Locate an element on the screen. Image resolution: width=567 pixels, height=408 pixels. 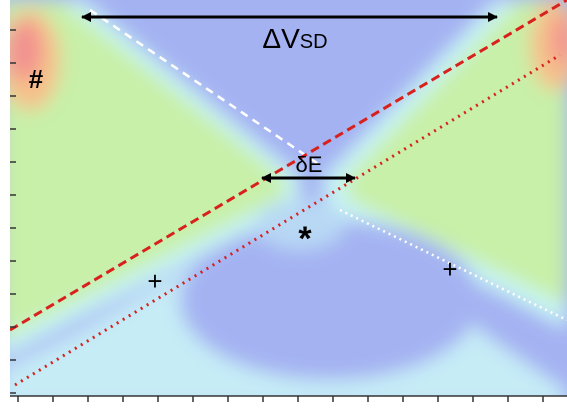
delta-e-label: δE is located at coordinates (309, 164).